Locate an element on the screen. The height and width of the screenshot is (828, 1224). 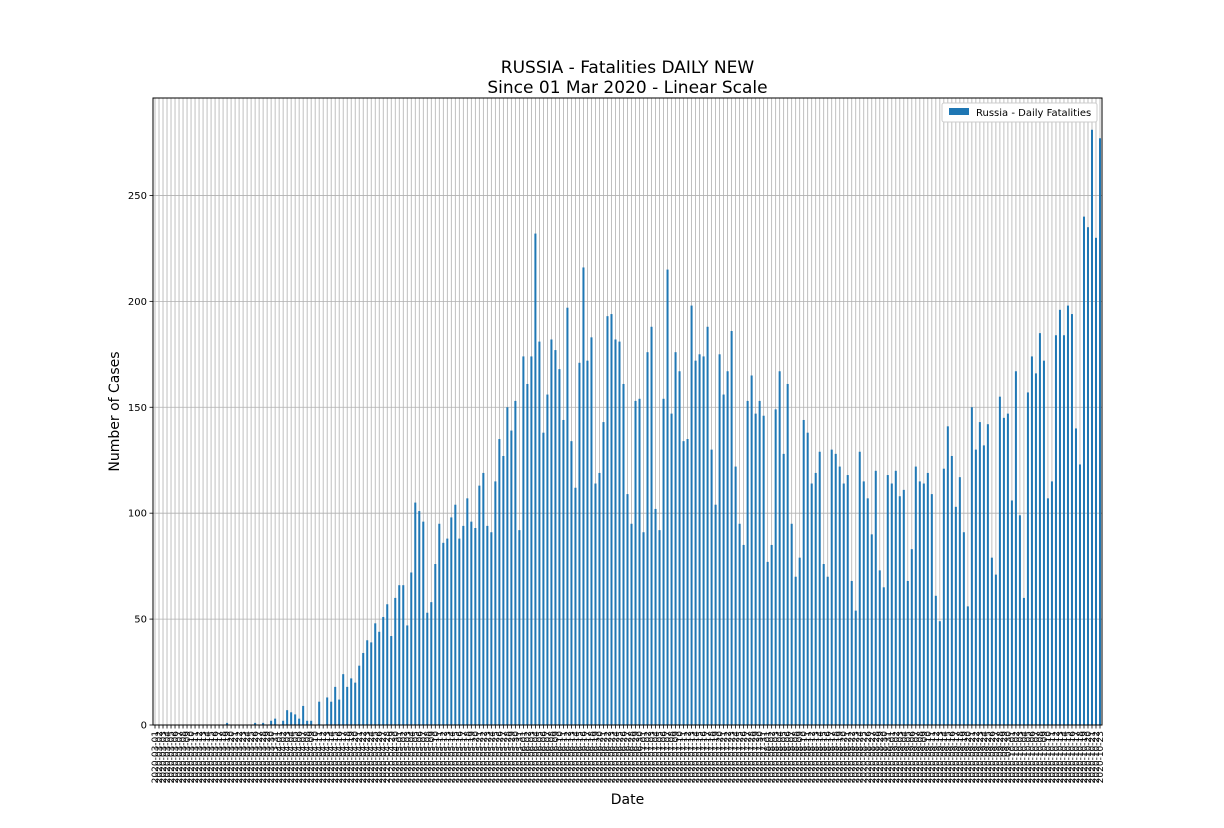
x-tick-label: 2020-09-21 is located at coordinates (973, 757).